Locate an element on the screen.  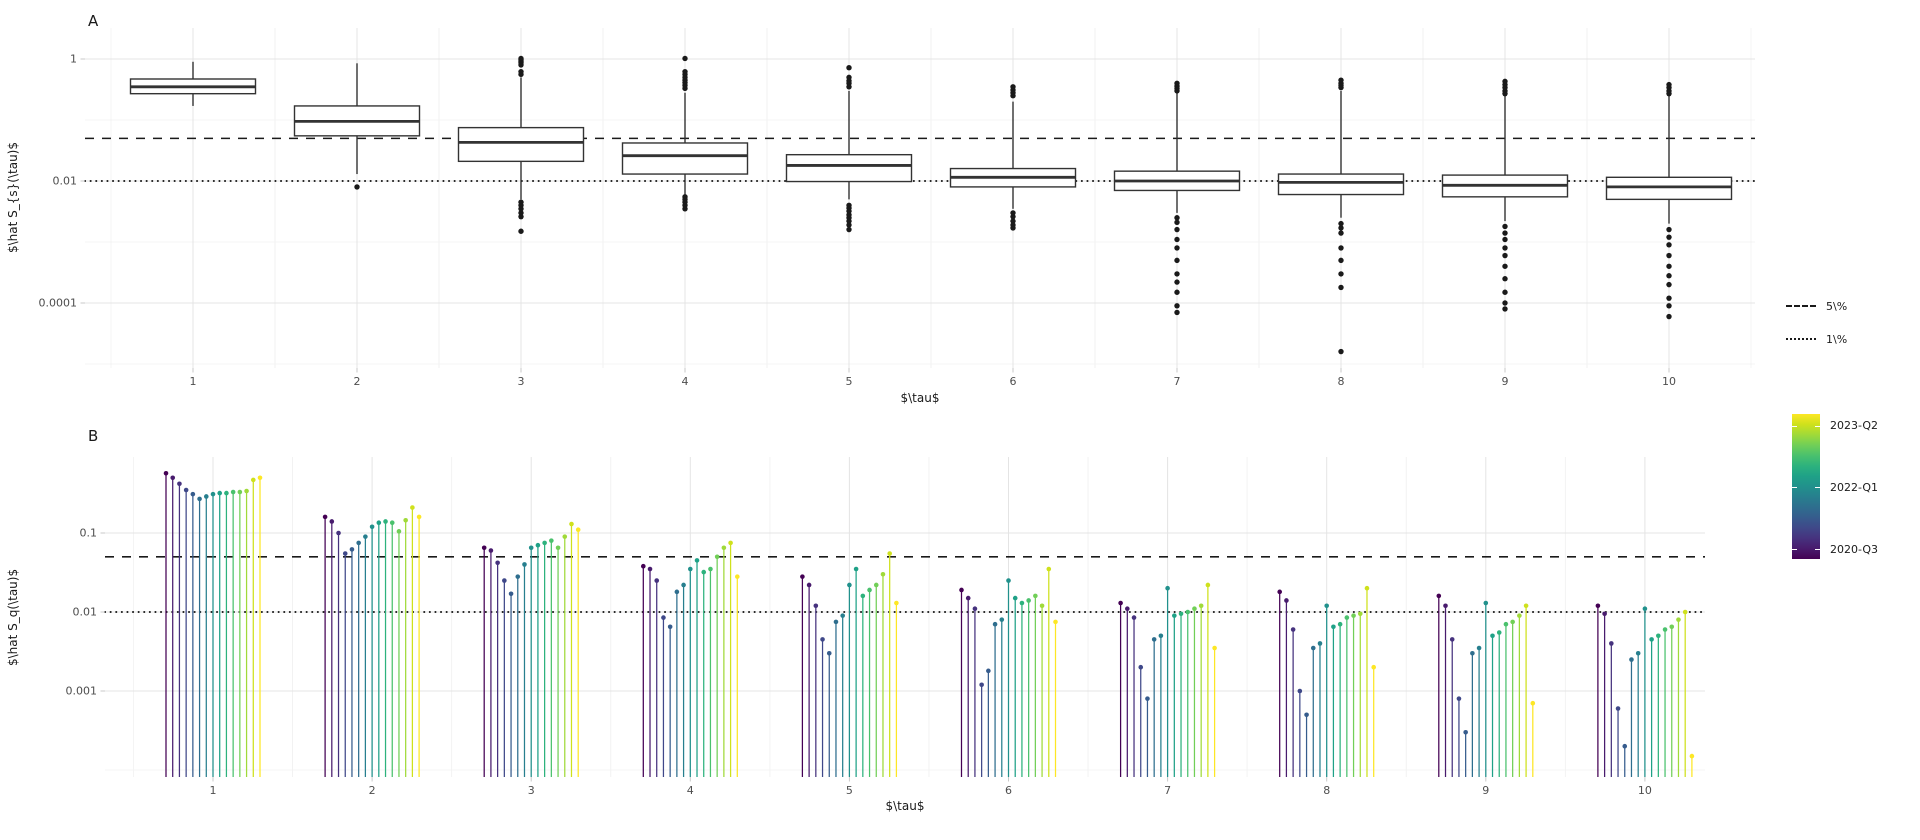
x-tick-label: 7 is located at coordinates (1167, 790).